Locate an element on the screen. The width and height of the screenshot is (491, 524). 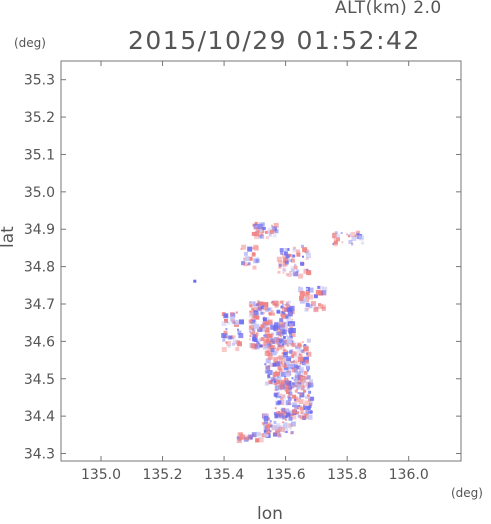
lon-tick-label: 135.2 is located at coordinates (162, 475).